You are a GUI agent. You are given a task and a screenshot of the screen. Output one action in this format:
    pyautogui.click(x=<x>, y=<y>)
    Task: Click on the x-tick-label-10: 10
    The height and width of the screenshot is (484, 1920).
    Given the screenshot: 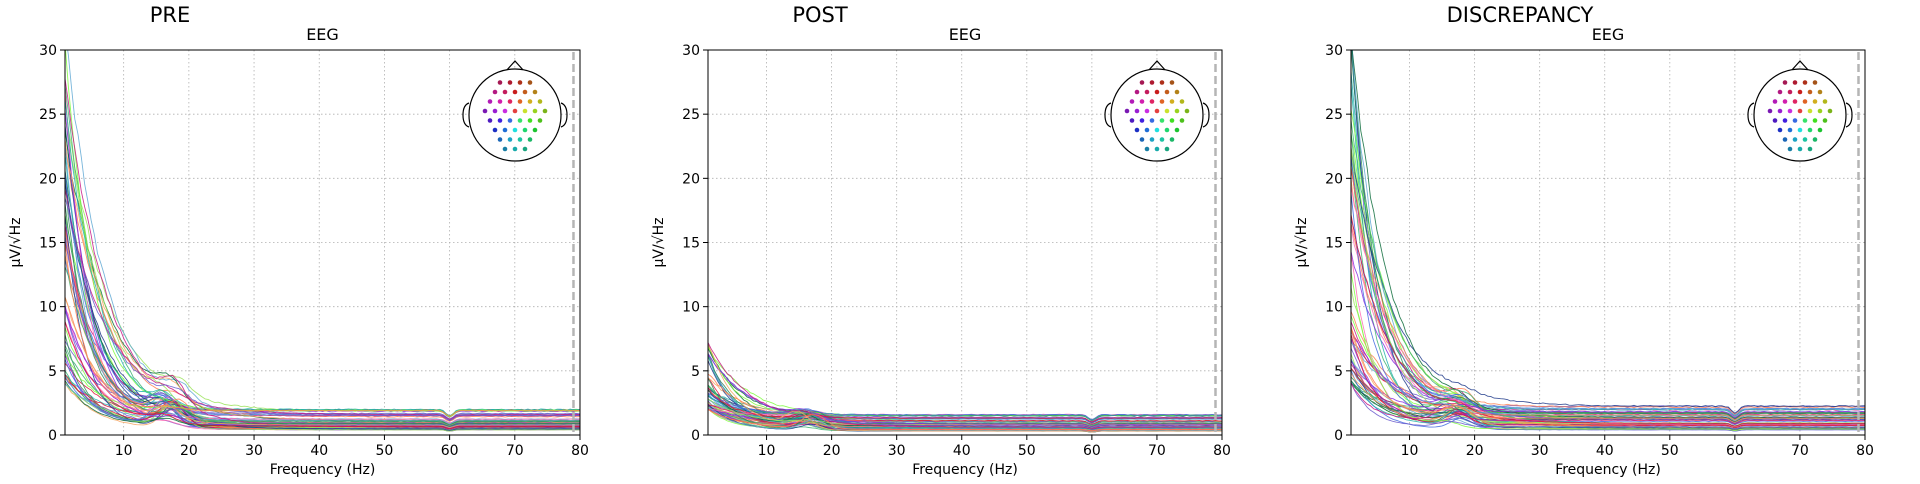 What is the action you would take?
    pyautogui.click(x=767, y=451)
    